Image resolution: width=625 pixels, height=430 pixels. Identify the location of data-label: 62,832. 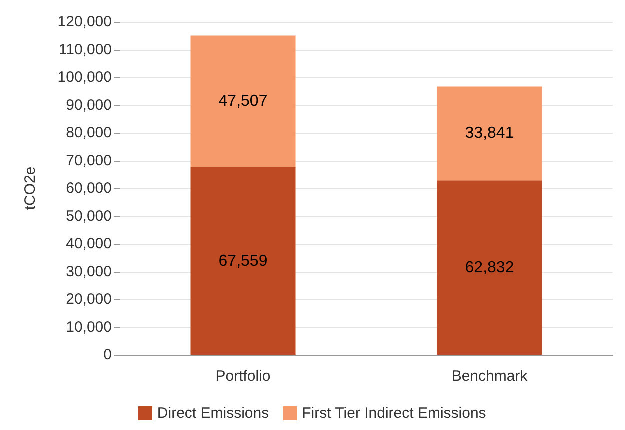
(489, 267).